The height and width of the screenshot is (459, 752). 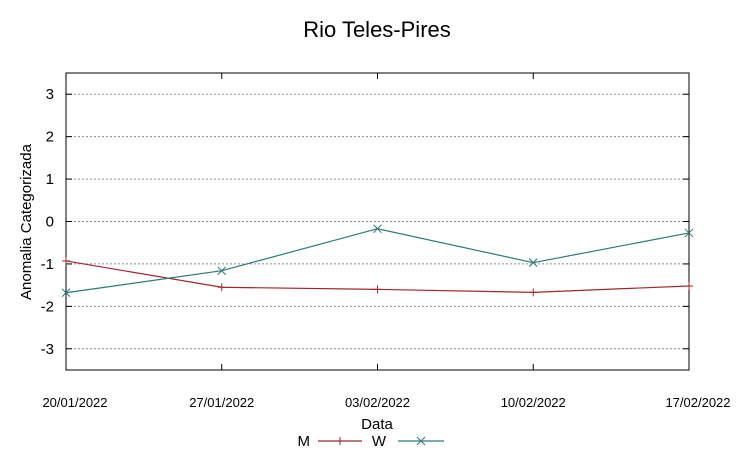 I want to click on y-tick-label: 1, so click(x=50, y=179).